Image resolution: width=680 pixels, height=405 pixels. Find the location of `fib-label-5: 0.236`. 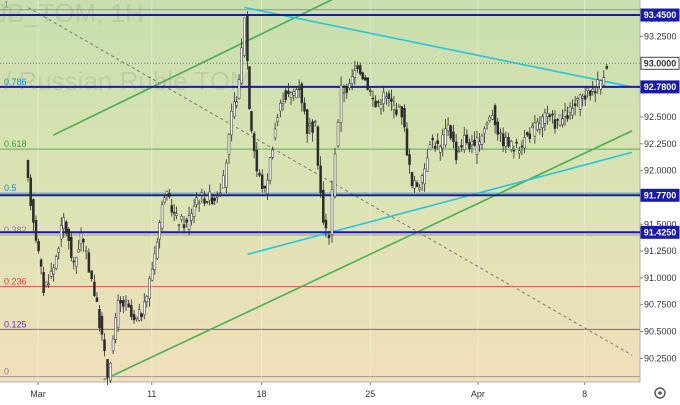

fib-label-5: 0.236 is located at coordinates (15, 282).